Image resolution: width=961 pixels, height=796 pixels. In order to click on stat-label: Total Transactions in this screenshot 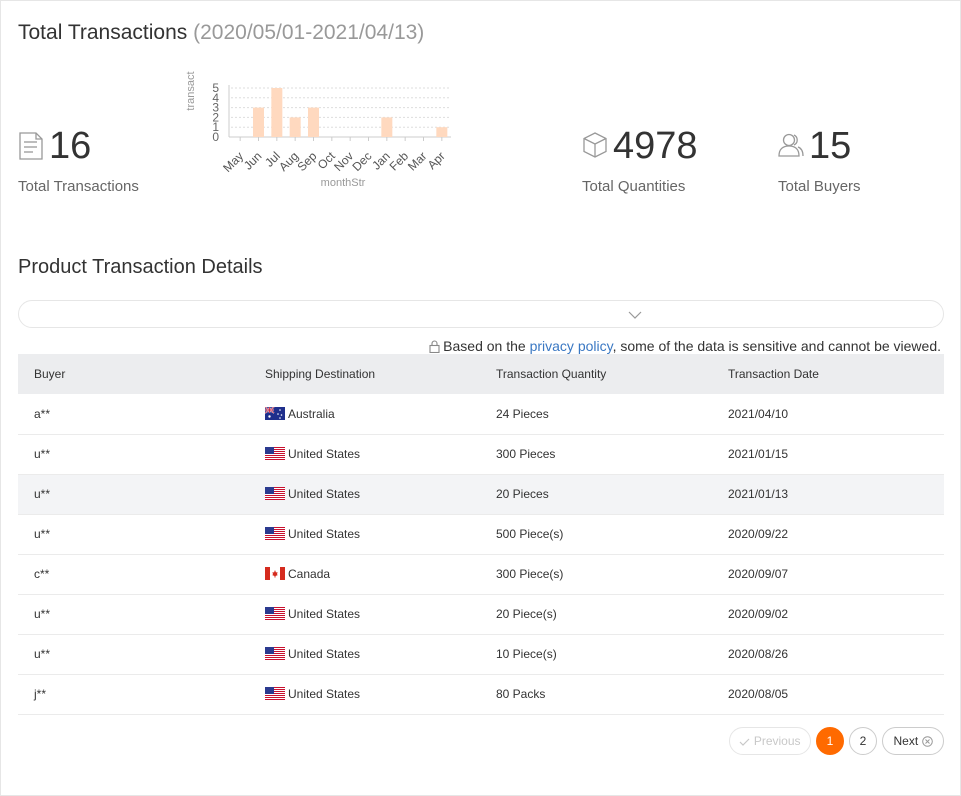, I will do `click(78, 186)`.